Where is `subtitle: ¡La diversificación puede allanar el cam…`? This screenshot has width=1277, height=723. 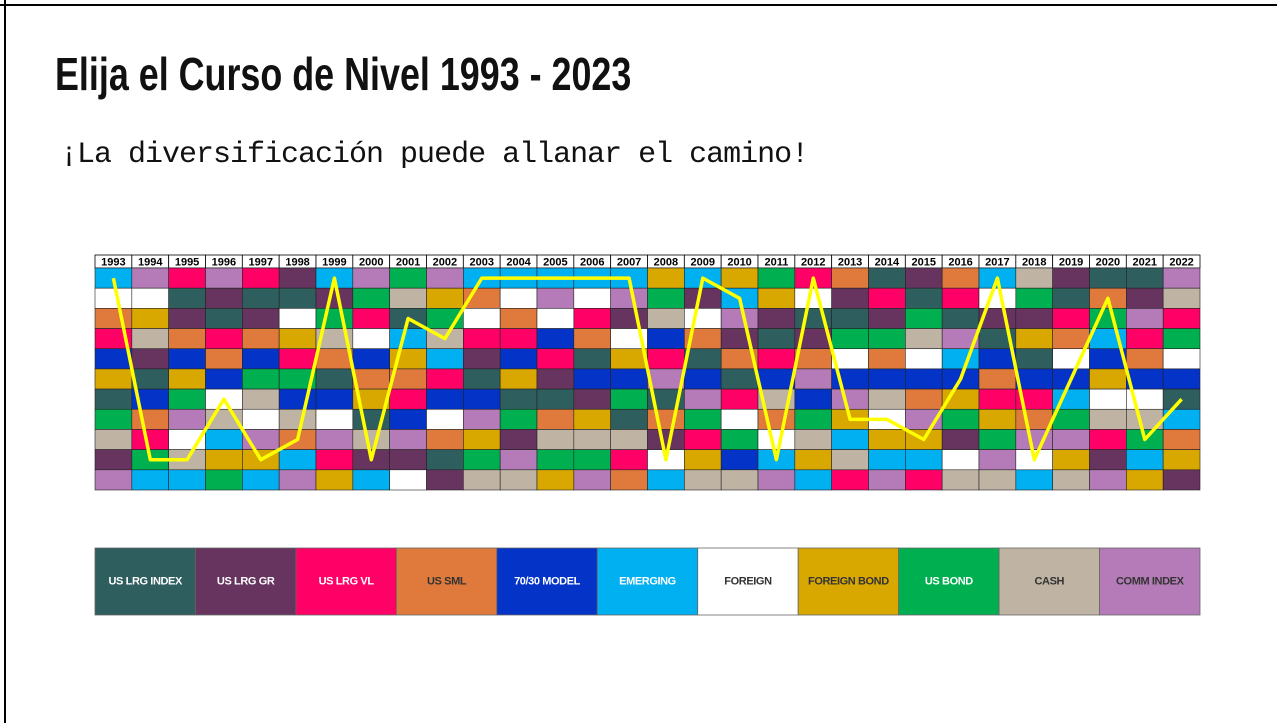 subtitle: ¡La diversificación puede allanar el cam… is located at coordinates (434, 155).